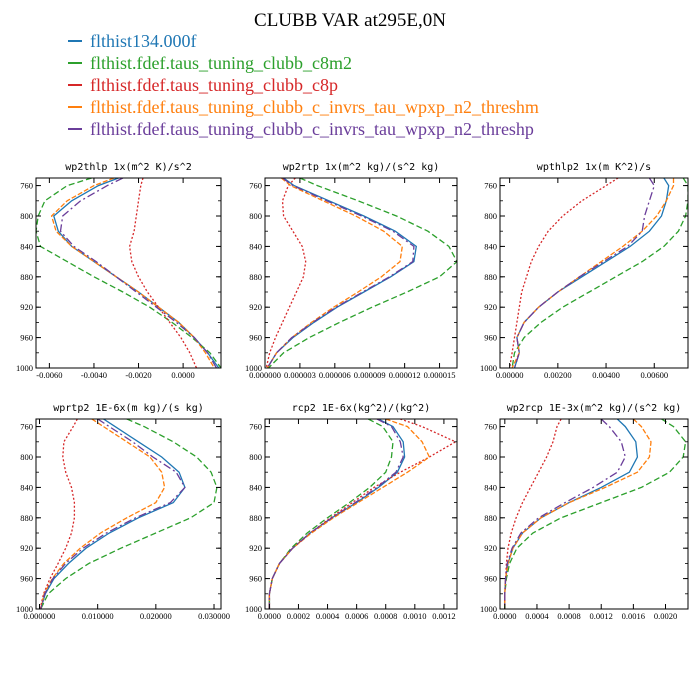 The image size is (700, 700). I want to click on legend-item: flthist134.000f, so click(303, 41).